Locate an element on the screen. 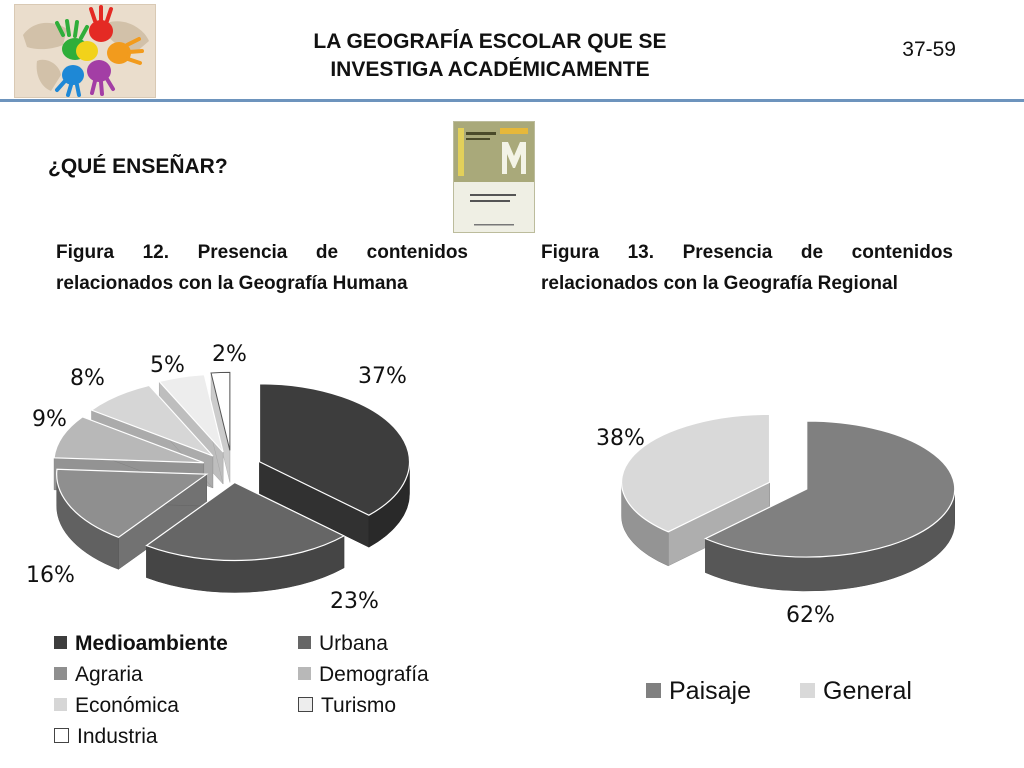  page-number: 37-59 is located at coordinates (929, 49).